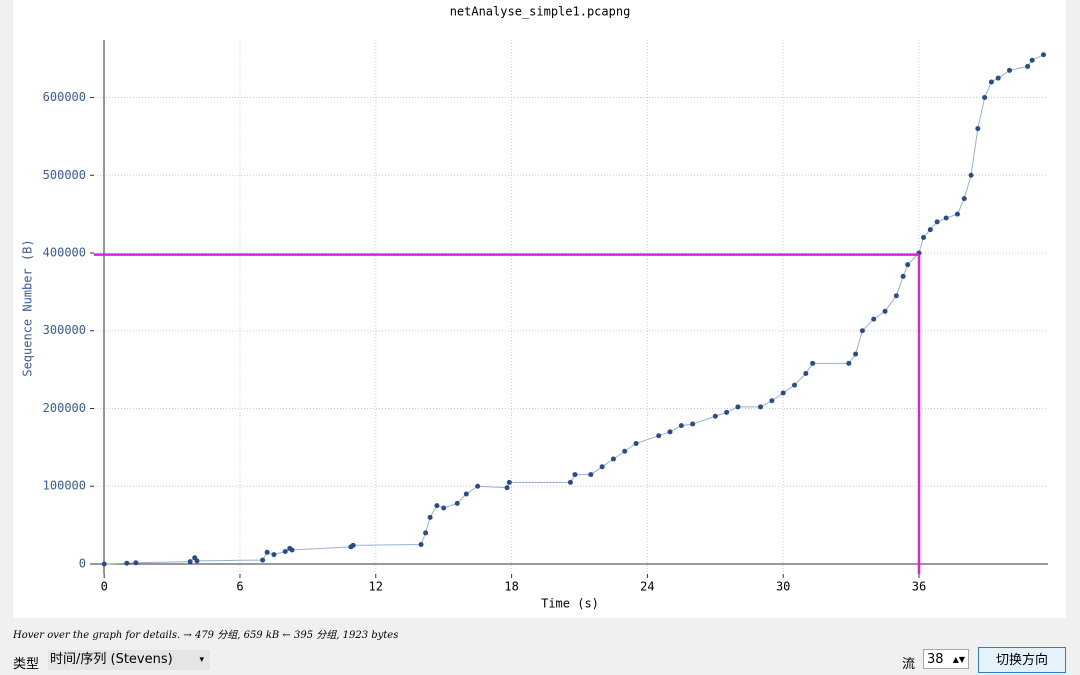 This screenshot has height=675, width=1080. I want to click on y-tick-label: 400000, so click(64, 253).